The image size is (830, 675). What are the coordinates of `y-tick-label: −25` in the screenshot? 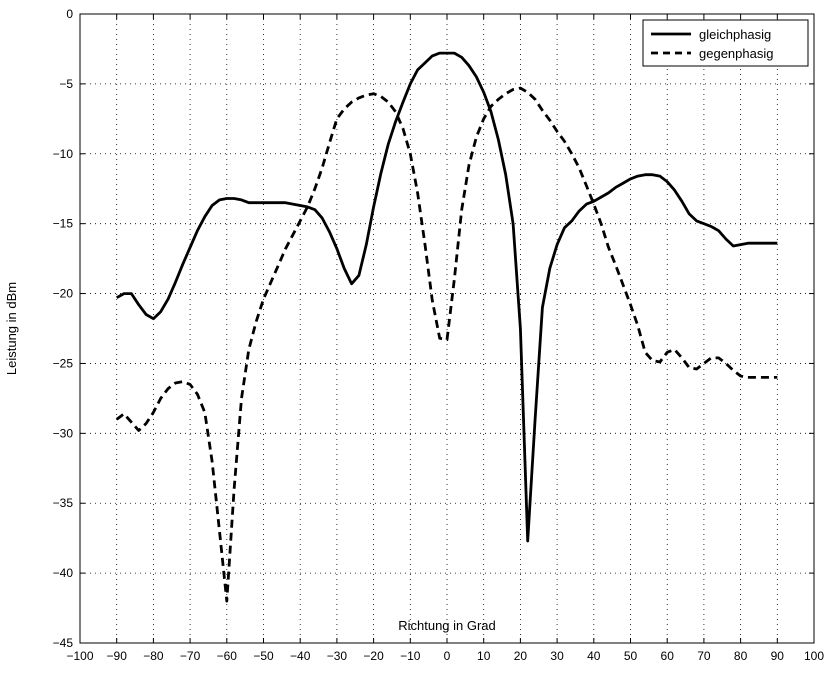 It's located at (63, 363).